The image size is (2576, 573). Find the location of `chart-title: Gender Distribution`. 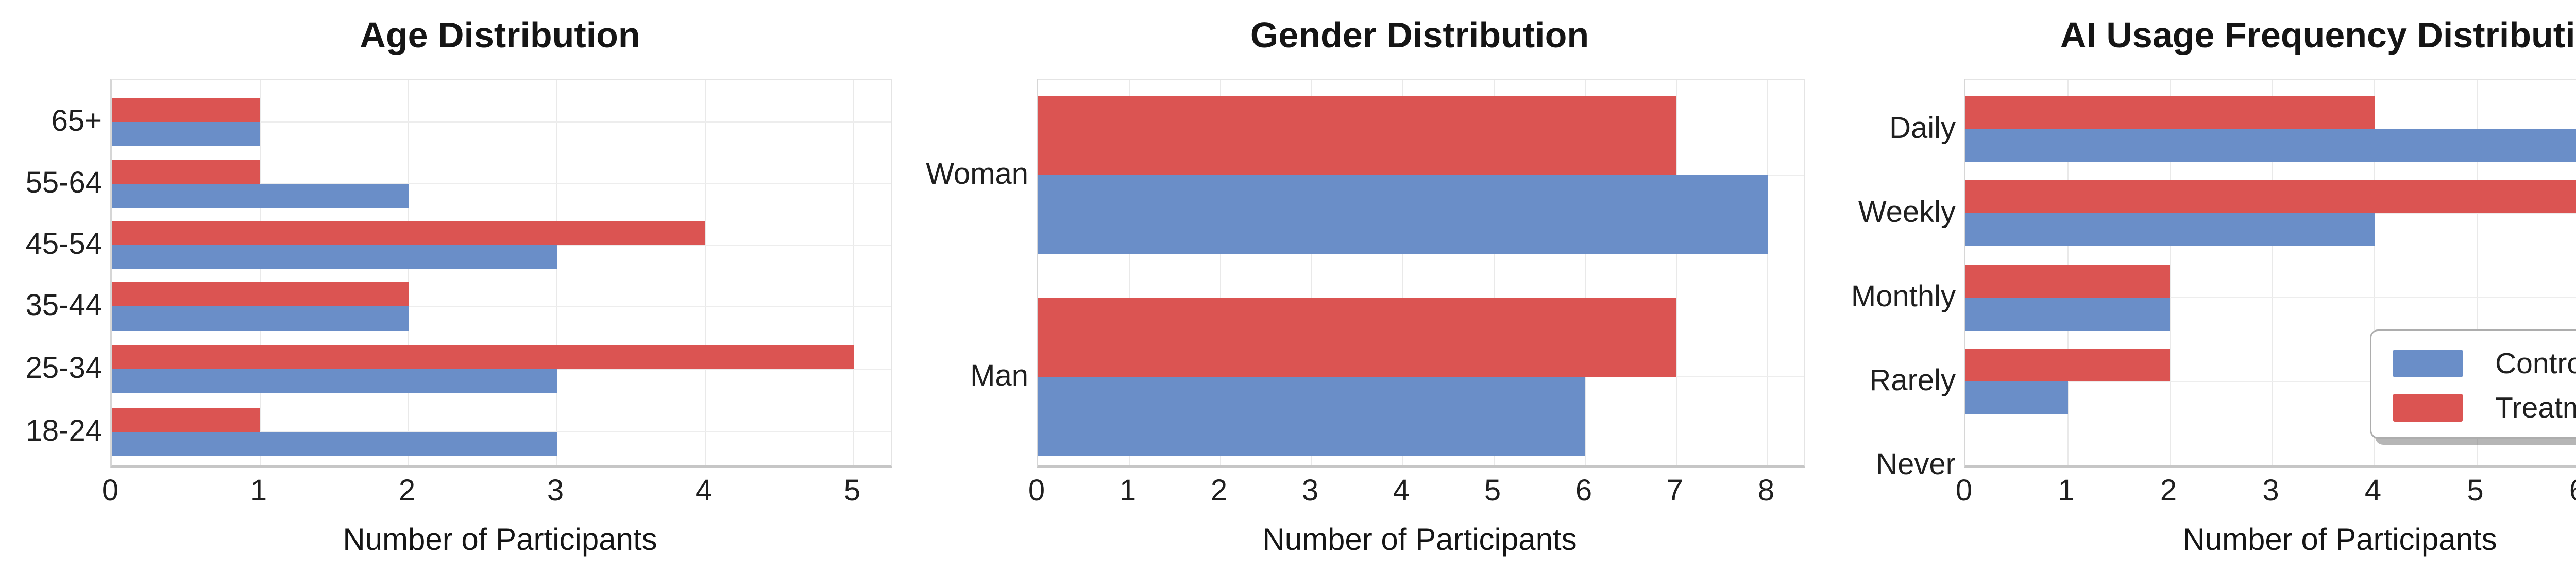

chart-title: Gender Distribution is located at coordinates (1419, 35).